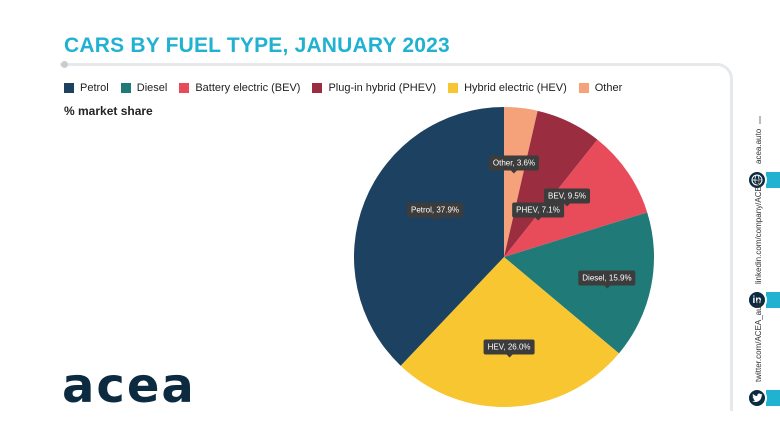 This screenshot has height=439, width=780. I want to click on linkedin-icon: in, so click(757, 300).